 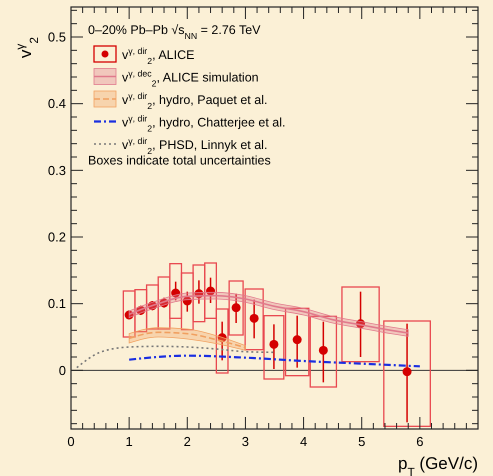 I want to click on legend-label: v$^{γ, dir}$$_{2}$, hydro, Chatterjee et al., so click(x=204, y=124).